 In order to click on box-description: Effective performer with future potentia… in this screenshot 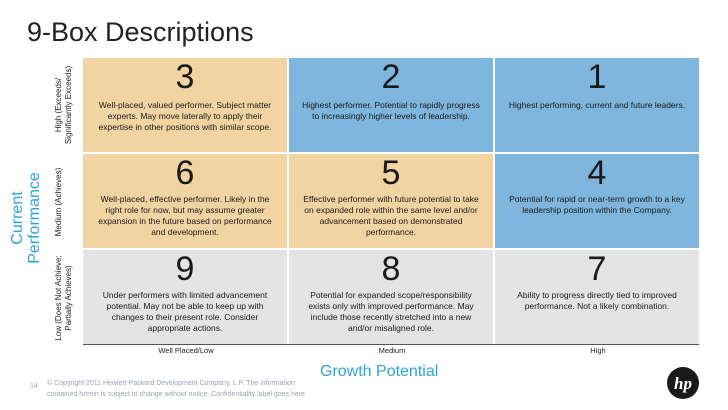, I will do `click(391, 215)`.